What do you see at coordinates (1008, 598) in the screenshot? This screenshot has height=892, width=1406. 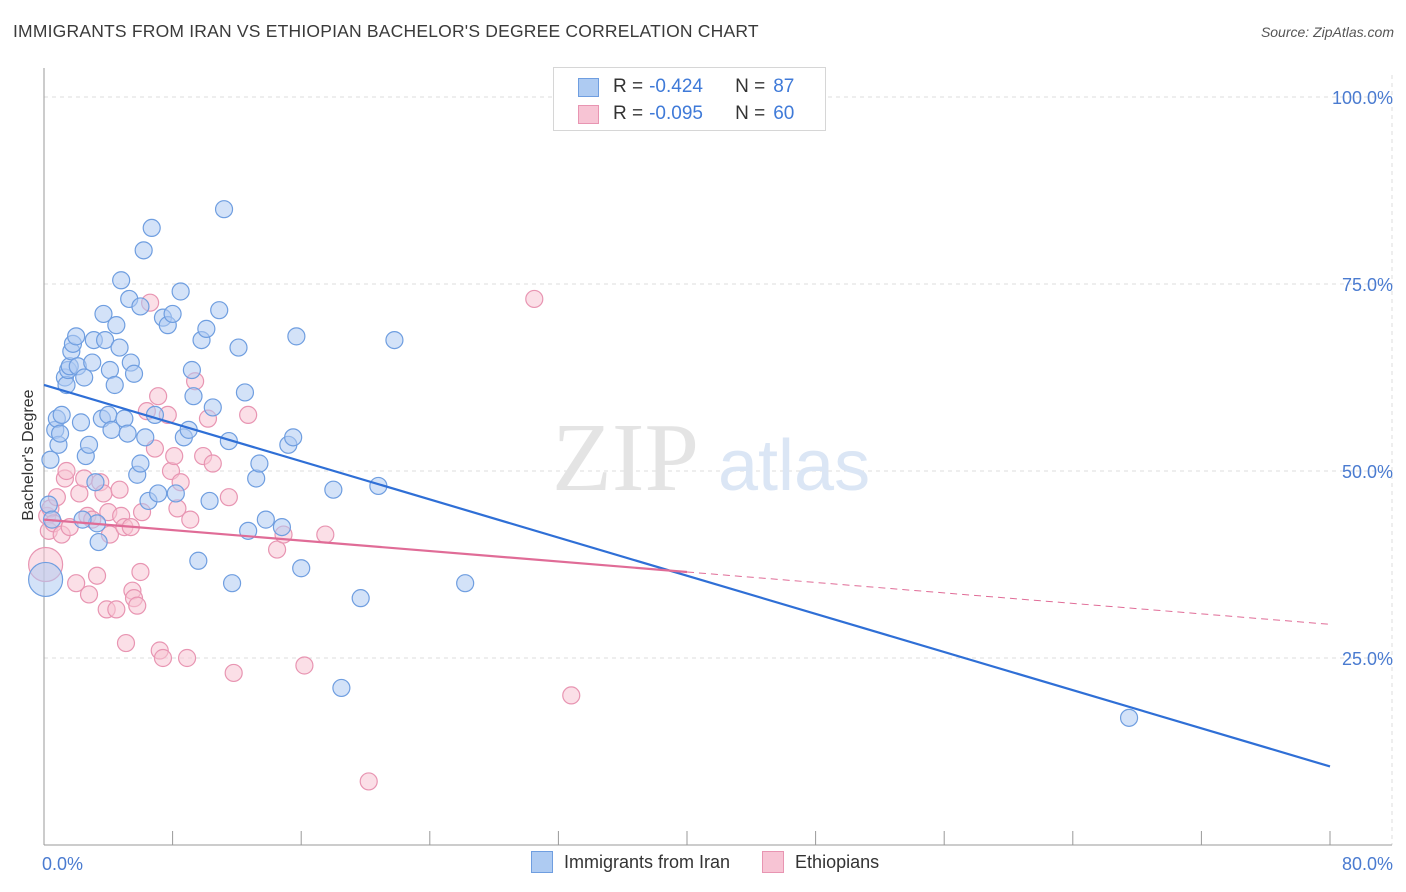 I see `trend-line-ethiopians-dashed` at bounding box center [1008, 598].